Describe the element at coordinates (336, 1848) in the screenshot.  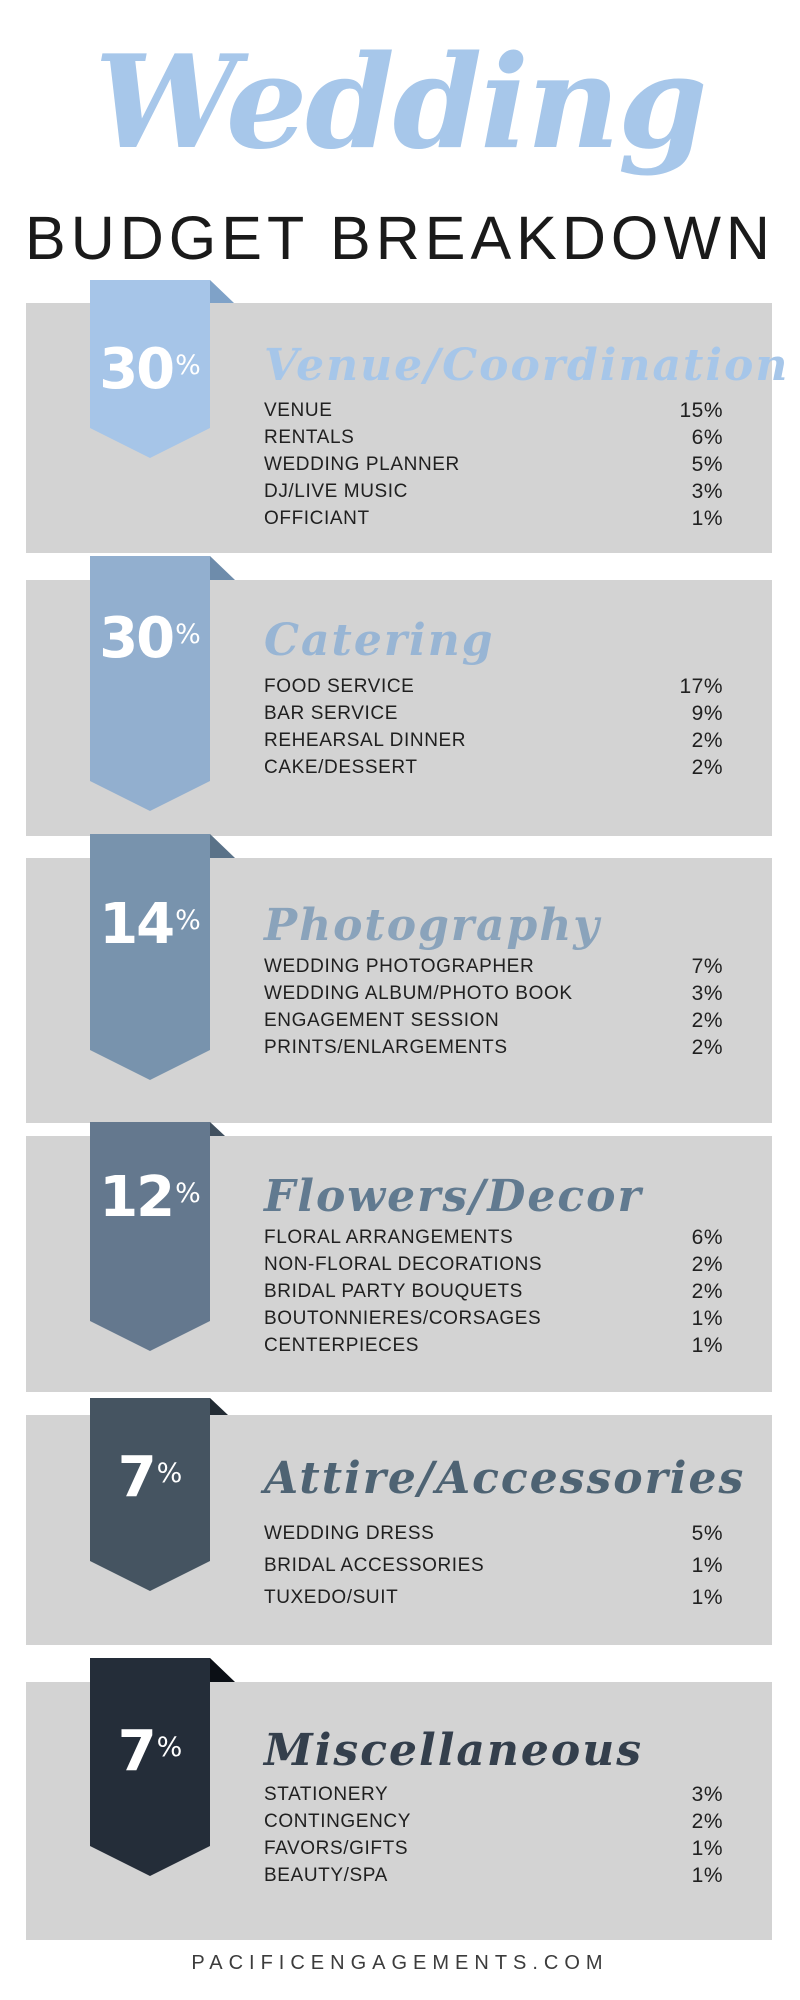
I see `item-label: FAVORS/GIFTS` at that location.